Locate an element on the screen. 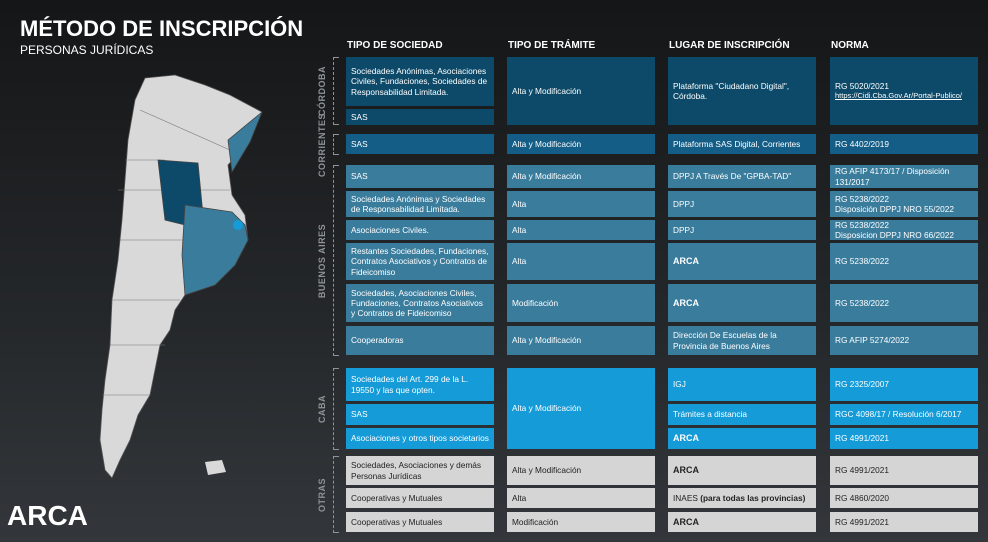 This screenshot has width=988, height=542. cell: Trámites a distancia is located at coordinates (742, 414).